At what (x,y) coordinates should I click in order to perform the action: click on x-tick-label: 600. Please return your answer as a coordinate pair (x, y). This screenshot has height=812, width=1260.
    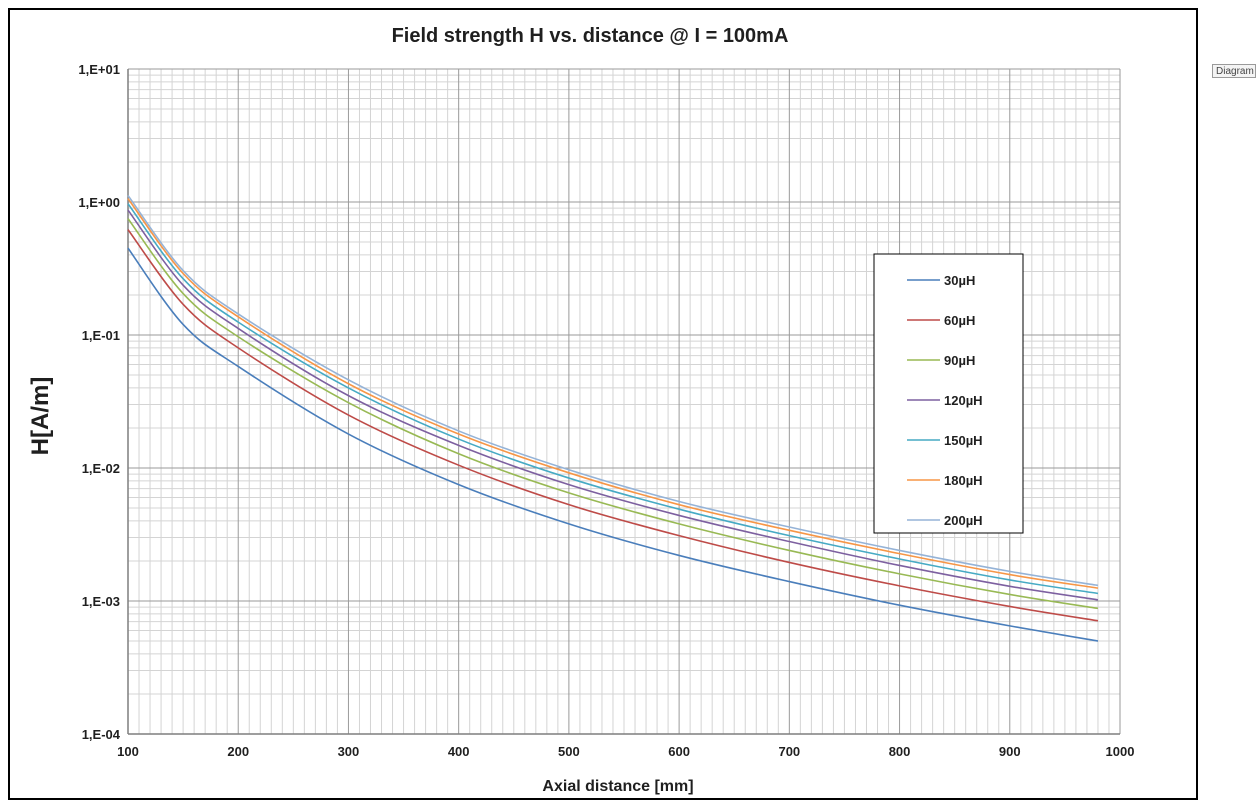
    Looking at the image, I should click on (679, 751).